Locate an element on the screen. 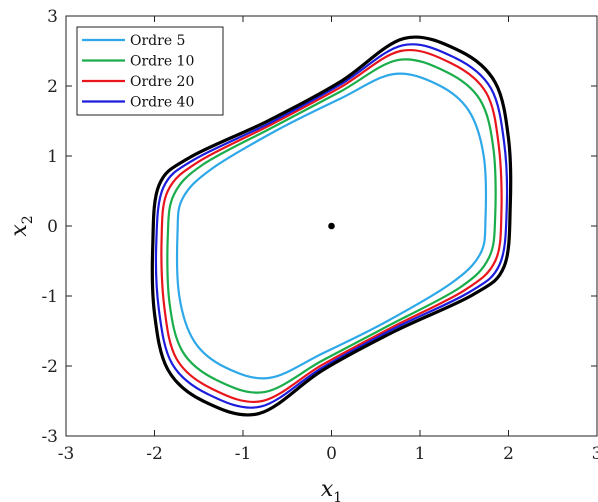  equilibrium-point is located at coordinates (331, 226).